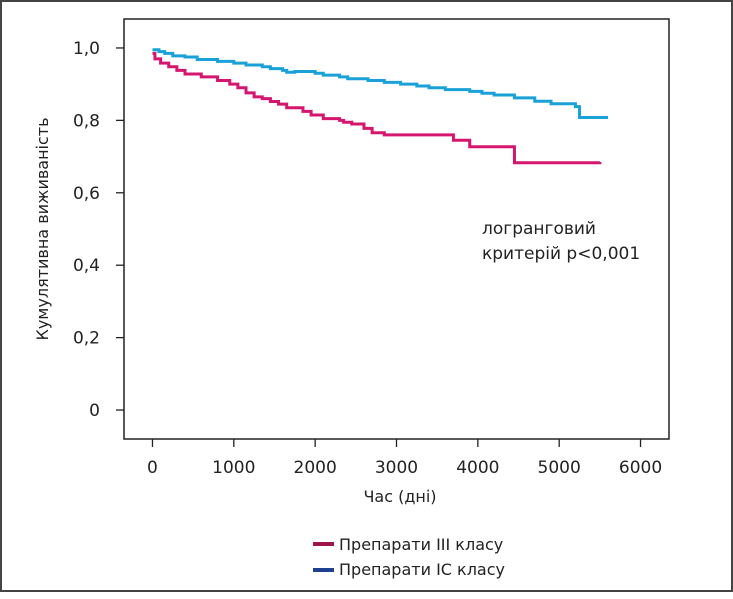 The height and width of the screenshot is (599, 733). What do you see at coordinates (86, 194) in the screenshot?
I see `y-tick-label: 0,6` at bounding box center [86, 194].